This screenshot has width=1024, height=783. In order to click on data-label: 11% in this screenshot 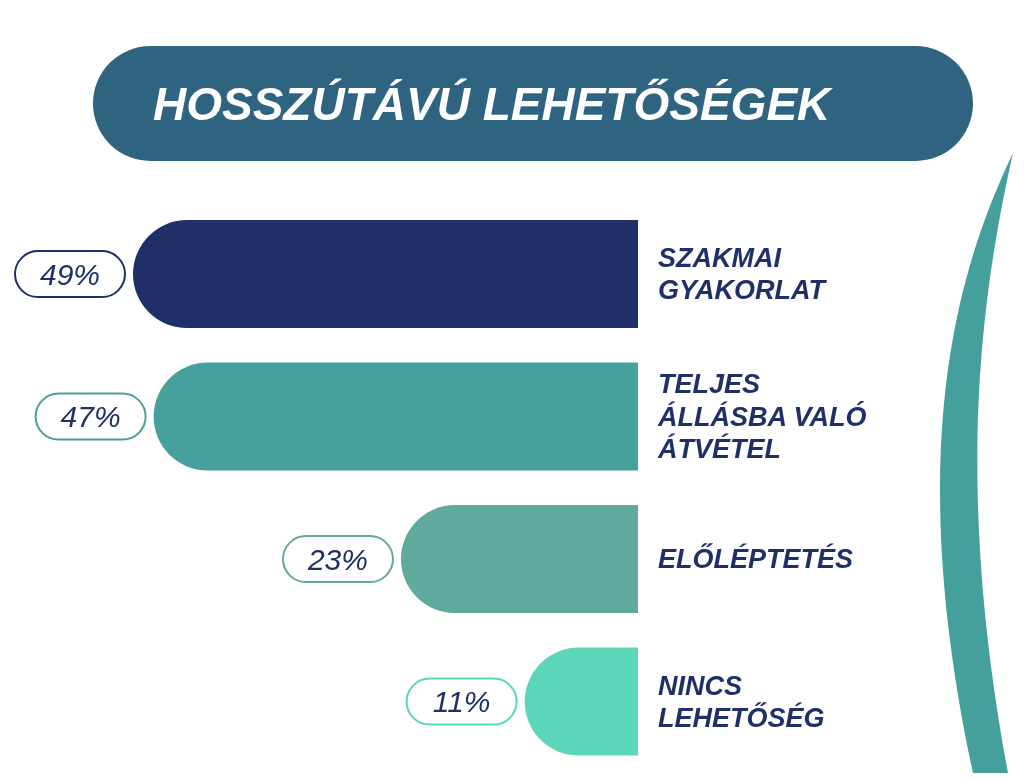, I will do `click(461, 702)`.